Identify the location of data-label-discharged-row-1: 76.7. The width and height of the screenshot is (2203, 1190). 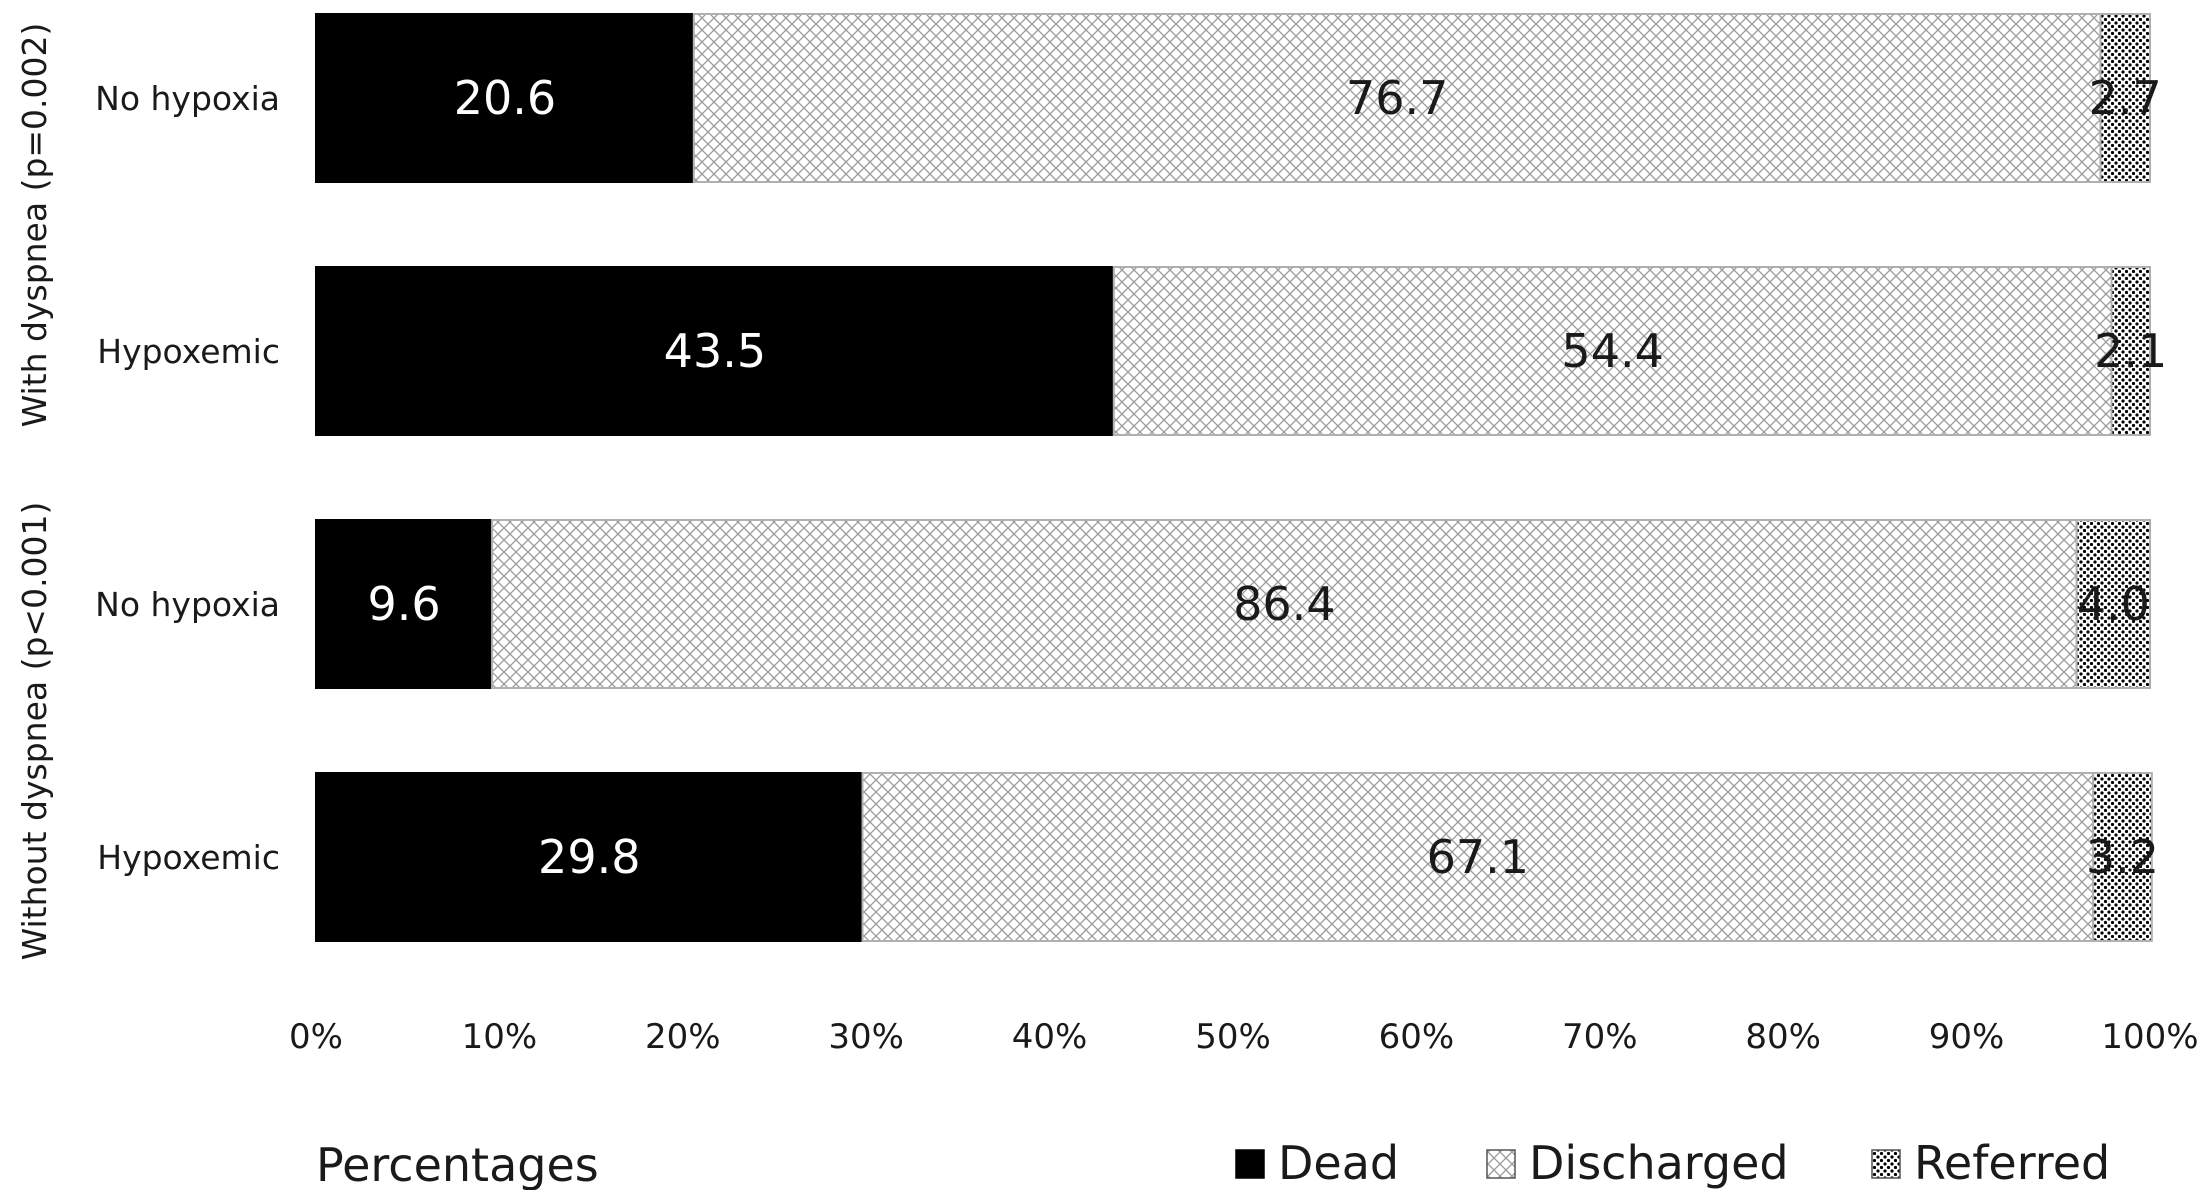
(1397, 98).